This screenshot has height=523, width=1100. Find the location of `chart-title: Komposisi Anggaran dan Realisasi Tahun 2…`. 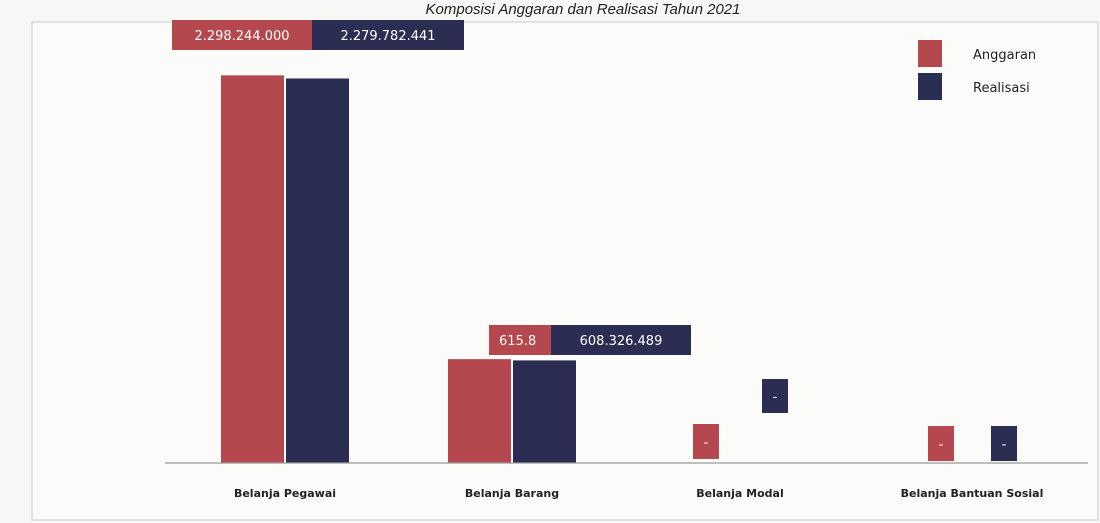

chart-title: Komposisi Anggaran dan Realisasi Tahun 2… is located at coordinates (583, 9).